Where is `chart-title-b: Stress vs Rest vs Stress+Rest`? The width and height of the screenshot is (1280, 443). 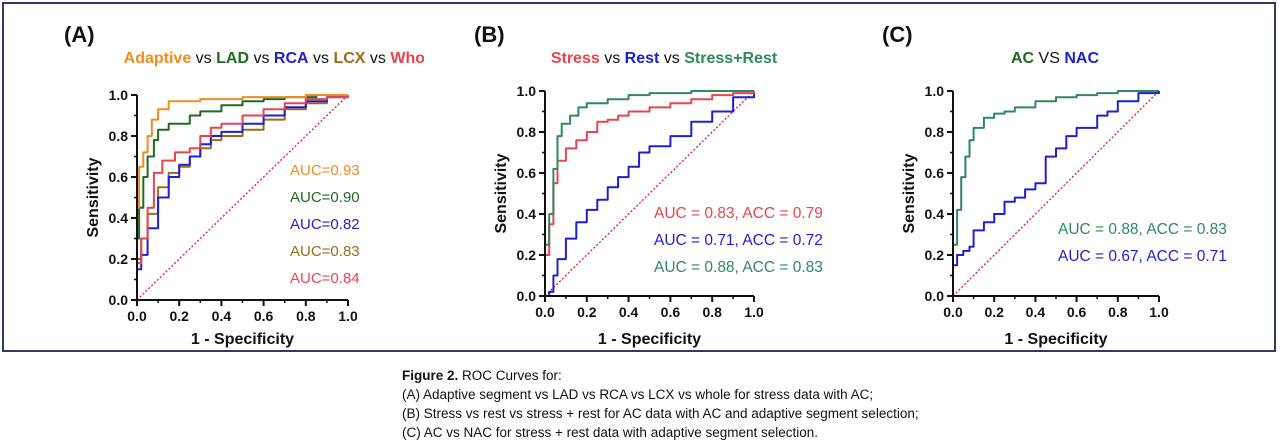
chart-title-b: Stress vs Rest vs Stress+Rest is located at coordinates (664, 58).